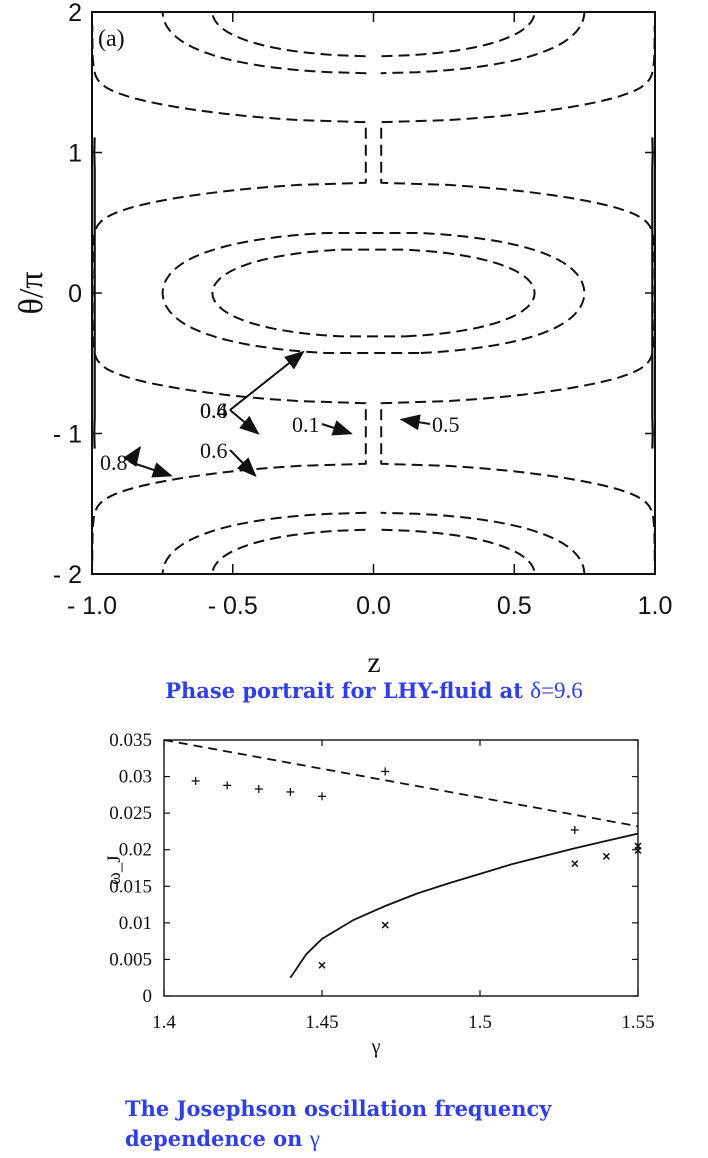  Describe the element at coordinates (75, 13) in the screenshot. I see `y-tick-label: 2` at that location.